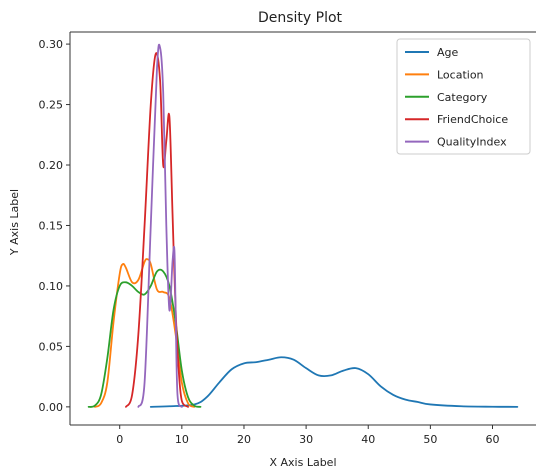 This screenshot has width=536, height=471. I want to click on series-line-category, so click(144, 338).